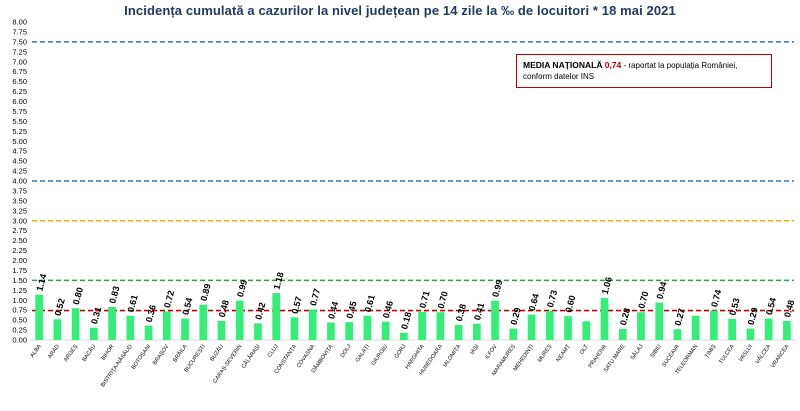  What do you see at coordinates (346, 351) in the screenshot?
I see `category-label: DOLJ` at bounding box center [346, 351].